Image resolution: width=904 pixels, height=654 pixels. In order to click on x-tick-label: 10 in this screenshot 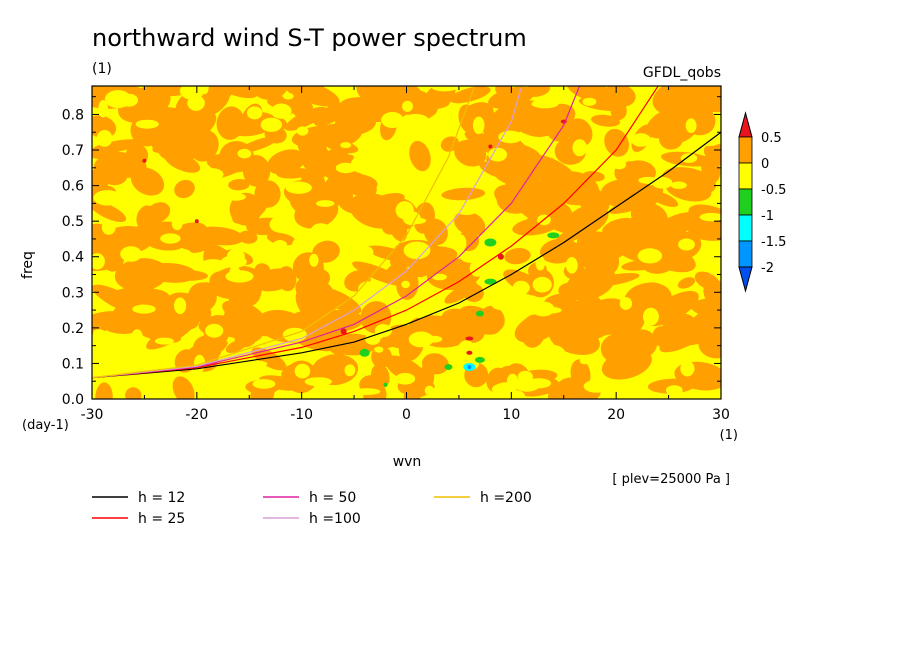, I will do `click(511, 415)`.